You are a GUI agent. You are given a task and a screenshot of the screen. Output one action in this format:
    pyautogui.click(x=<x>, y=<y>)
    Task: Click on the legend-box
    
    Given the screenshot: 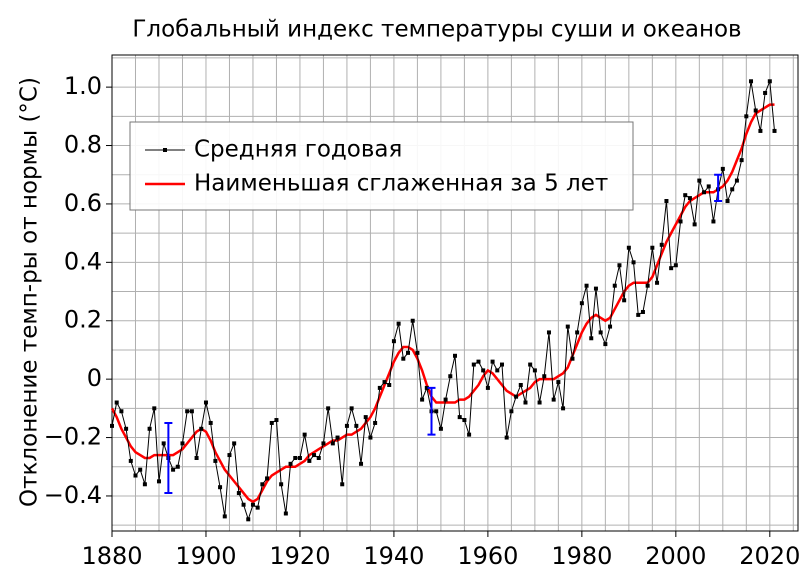 What is the action you would take?
    pyautogui.click(x=381, y=166)
    